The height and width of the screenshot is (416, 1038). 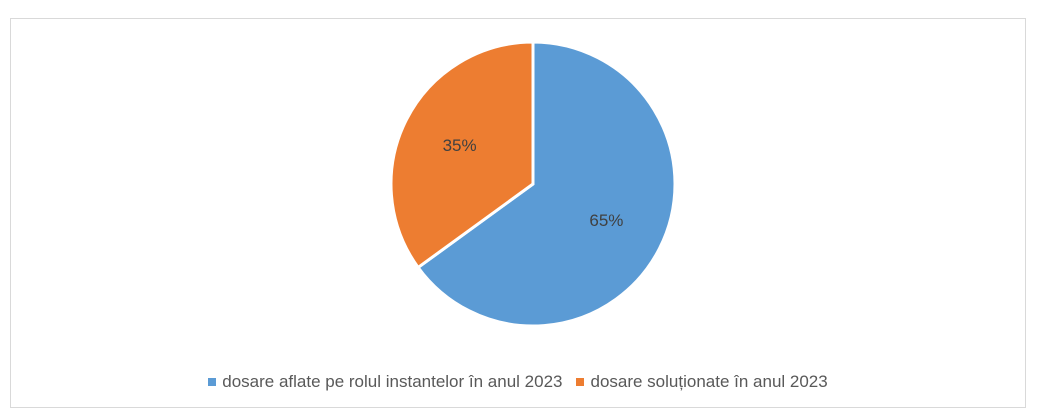 I want to click on pie-slice-dosare-solutionate, so click(x=462, y=155).